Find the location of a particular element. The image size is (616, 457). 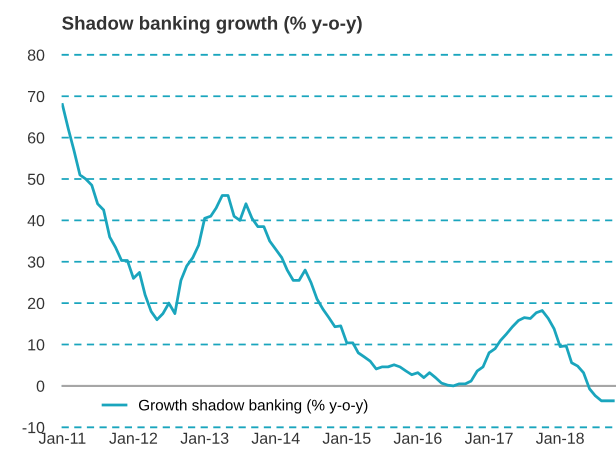

x-tick-label: Jan-17 is located at coordinates (488, 438).